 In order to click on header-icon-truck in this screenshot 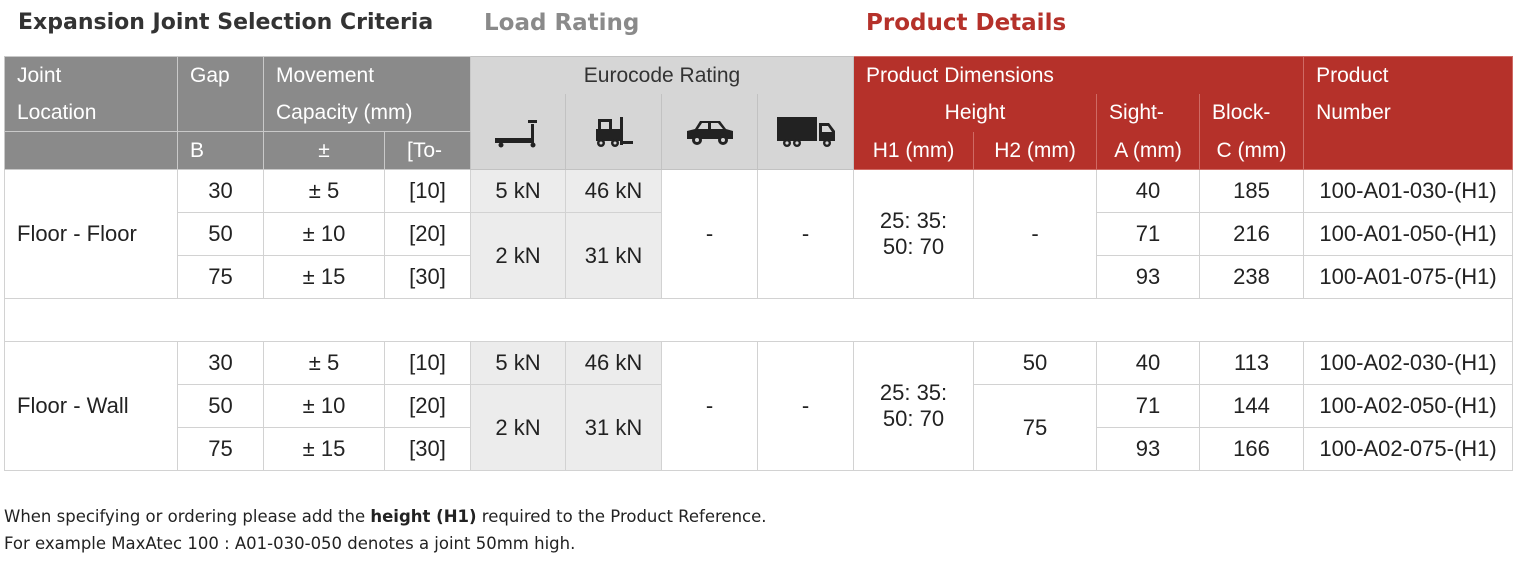, I will do `click(806, 132)`.